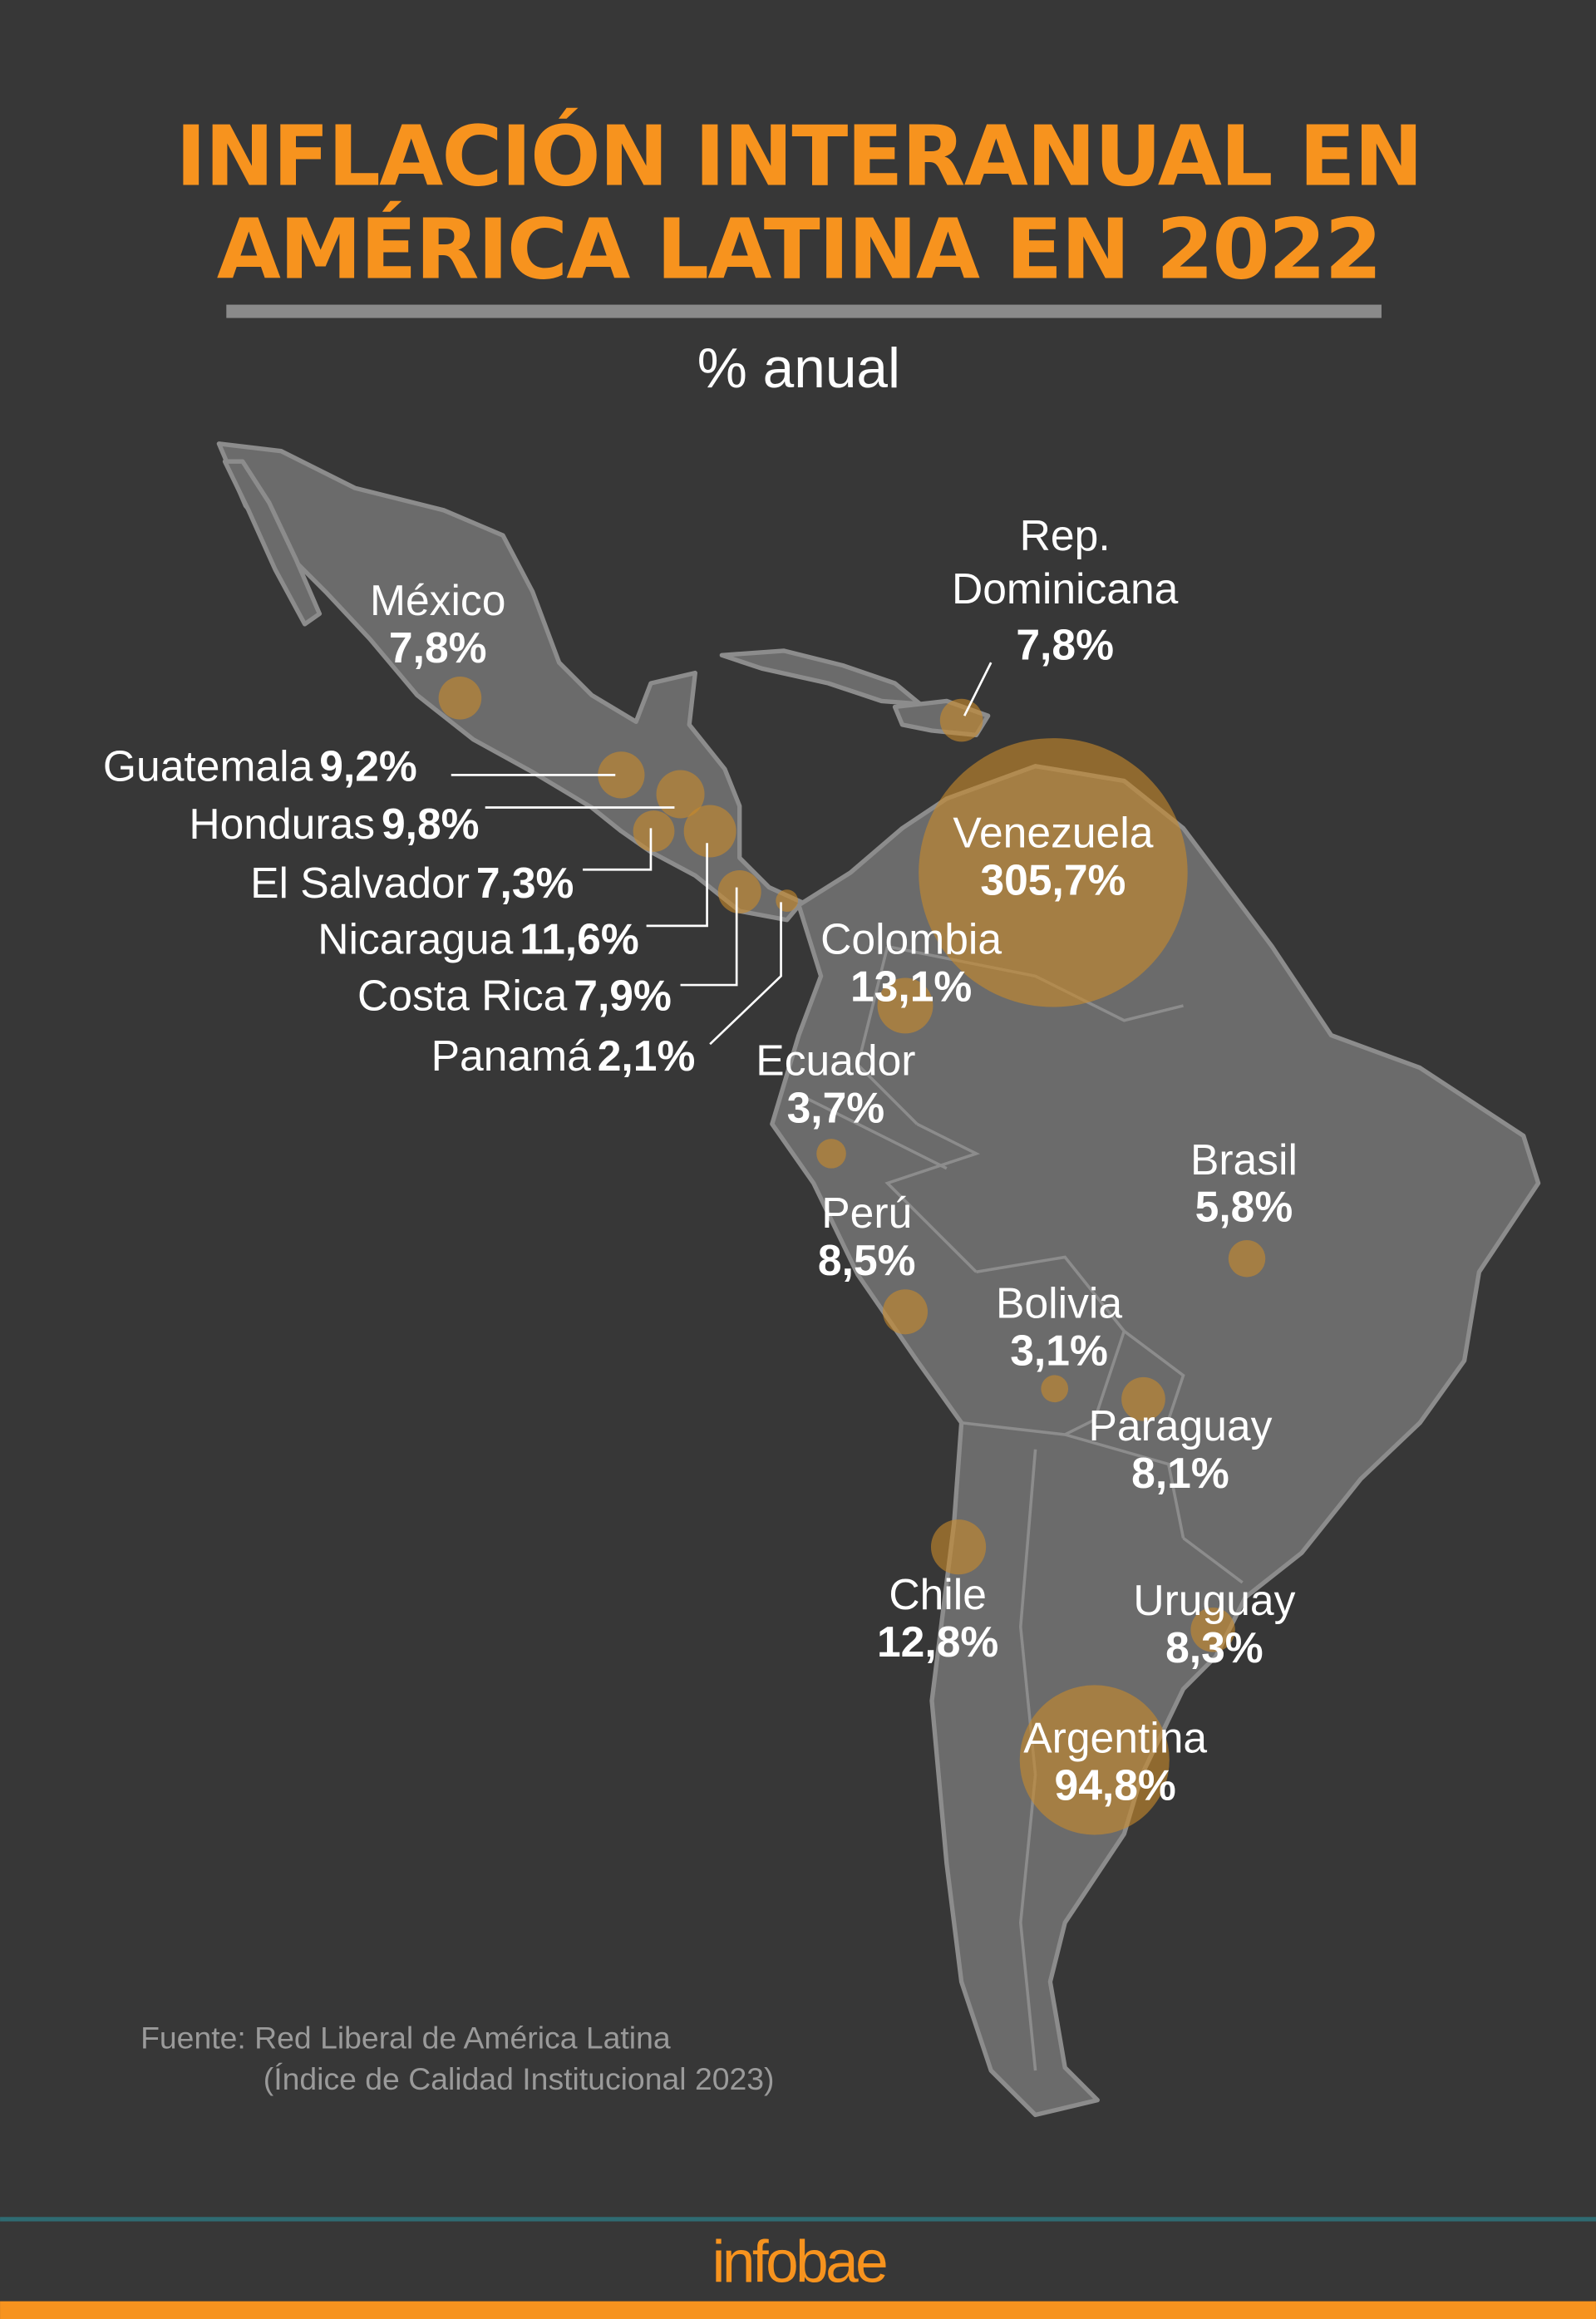 This screenshot has height=2319, width=1596. What do you see at coordinates (1214, 1600) in the screenshot?
I see `label-uruguay-name: Uruguay` at bounding box center [1214, 1600].